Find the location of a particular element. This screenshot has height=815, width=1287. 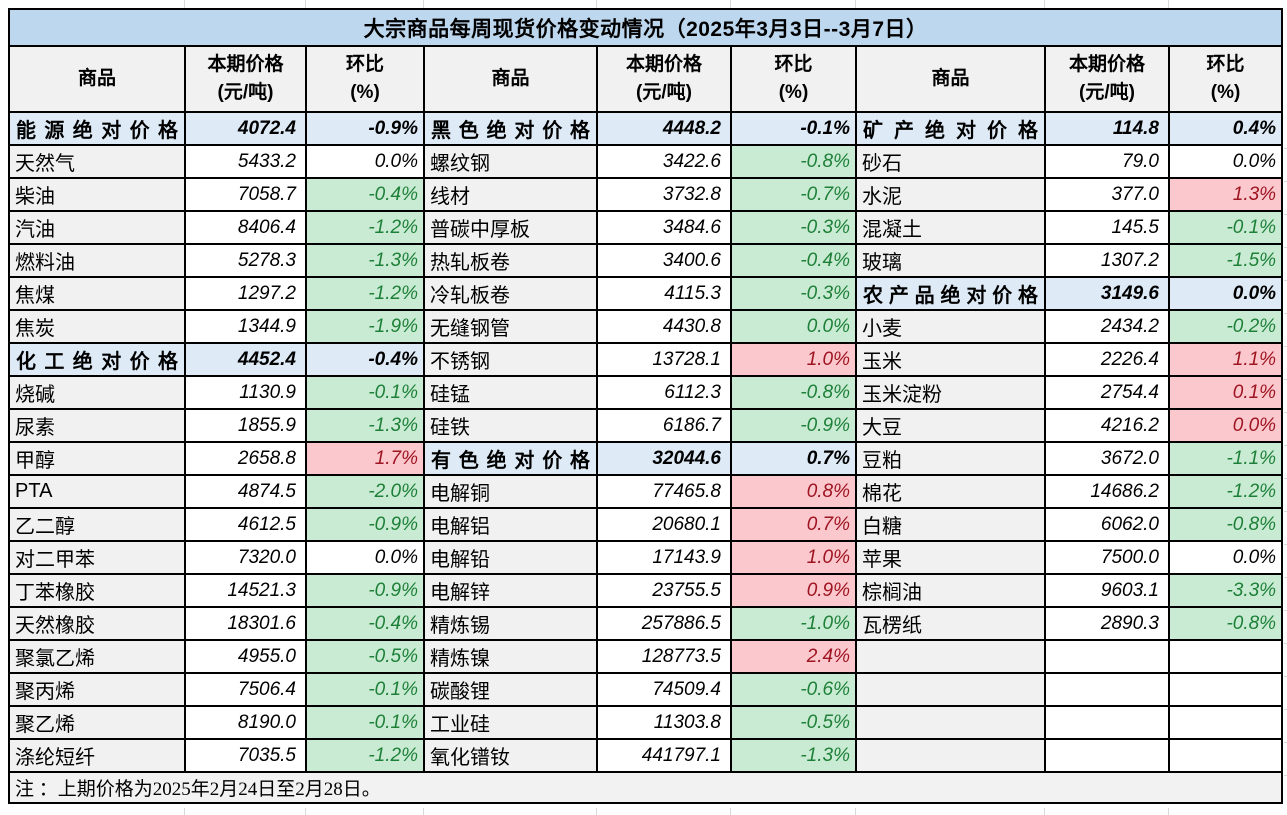

price-cell: 14521.3 is located at coordinates (245, 590).